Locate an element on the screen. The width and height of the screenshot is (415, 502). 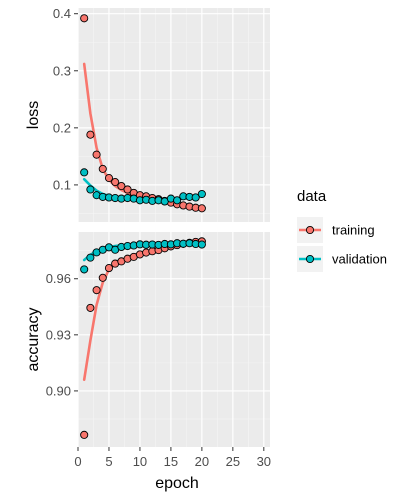
x-tick-label: 30 is located at coordinates (264, 461).